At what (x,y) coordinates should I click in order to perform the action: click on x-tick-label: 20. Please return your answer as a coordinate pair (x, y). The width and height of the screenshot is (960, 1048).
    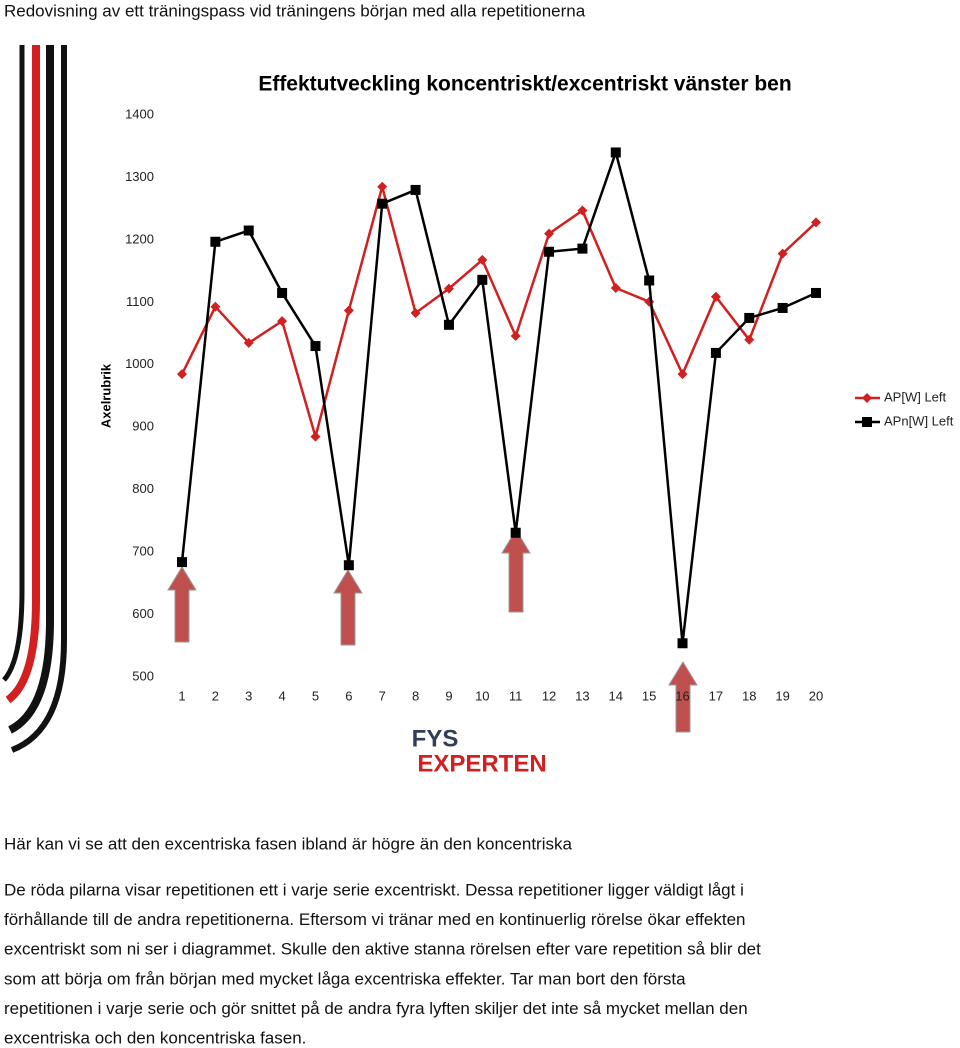
    Looking at the image, I should click on (816, 695).